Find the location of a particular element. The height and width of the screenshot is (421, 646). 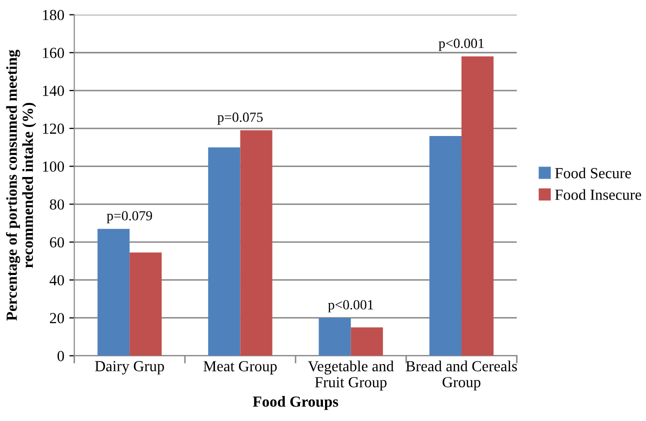

legend-label: Food Insecure is located at coordinates (598, 194).